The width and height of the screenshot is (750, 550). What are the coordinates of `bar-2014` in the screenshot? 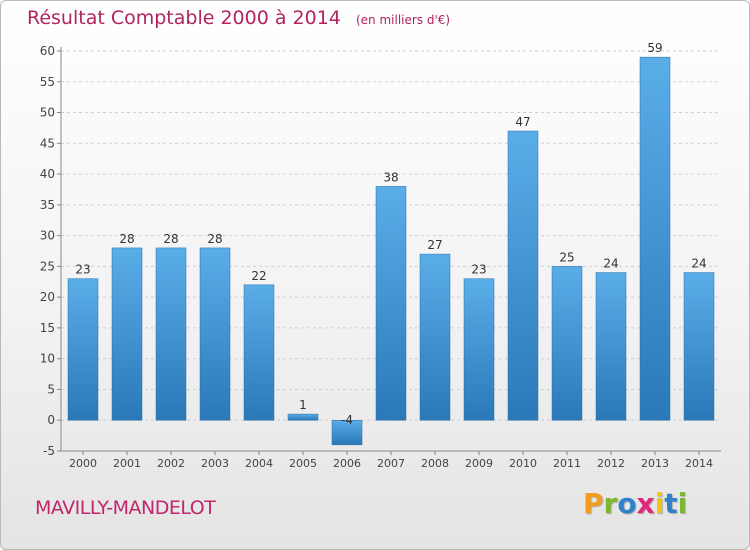 It's located at (699, 346).